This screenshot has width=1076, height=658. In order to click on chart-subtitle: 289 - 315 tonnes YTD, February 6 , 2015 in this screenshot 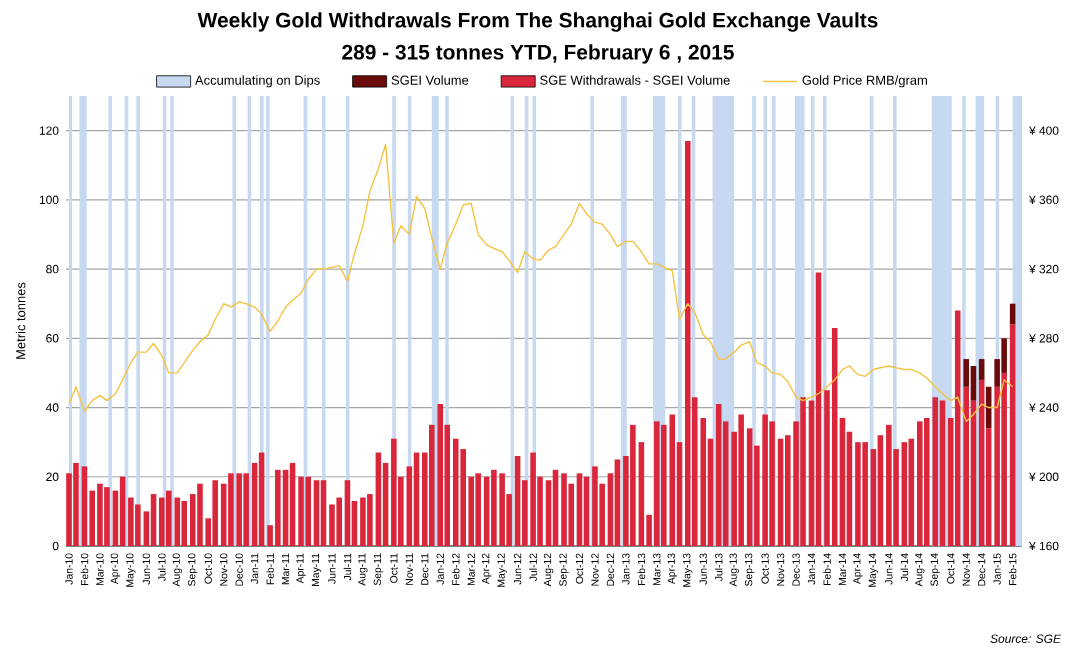, I will do `click(538, 54)`.